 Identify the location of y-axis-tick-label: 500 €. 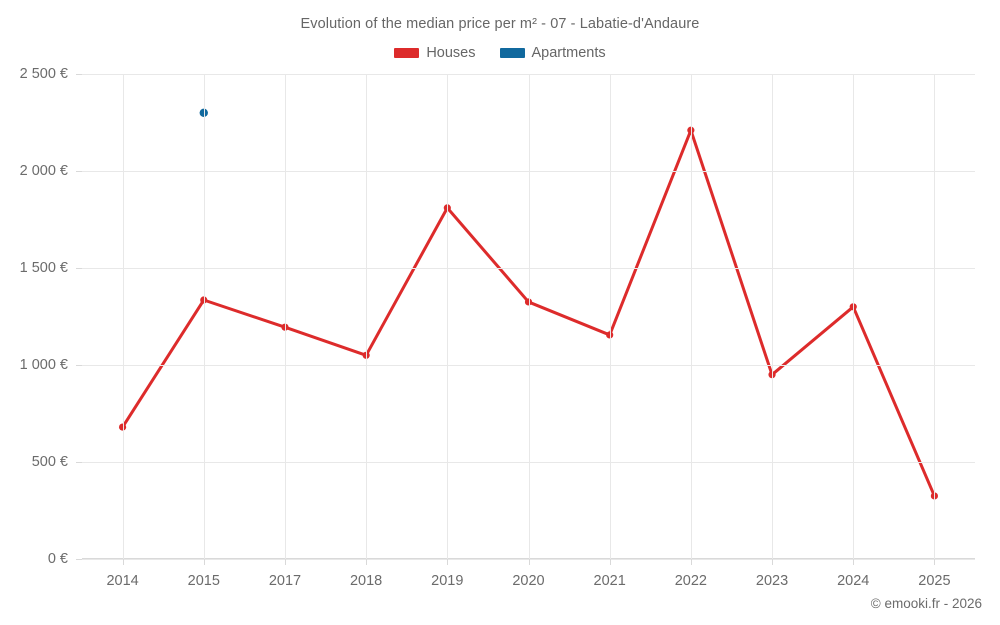
(49, 462).